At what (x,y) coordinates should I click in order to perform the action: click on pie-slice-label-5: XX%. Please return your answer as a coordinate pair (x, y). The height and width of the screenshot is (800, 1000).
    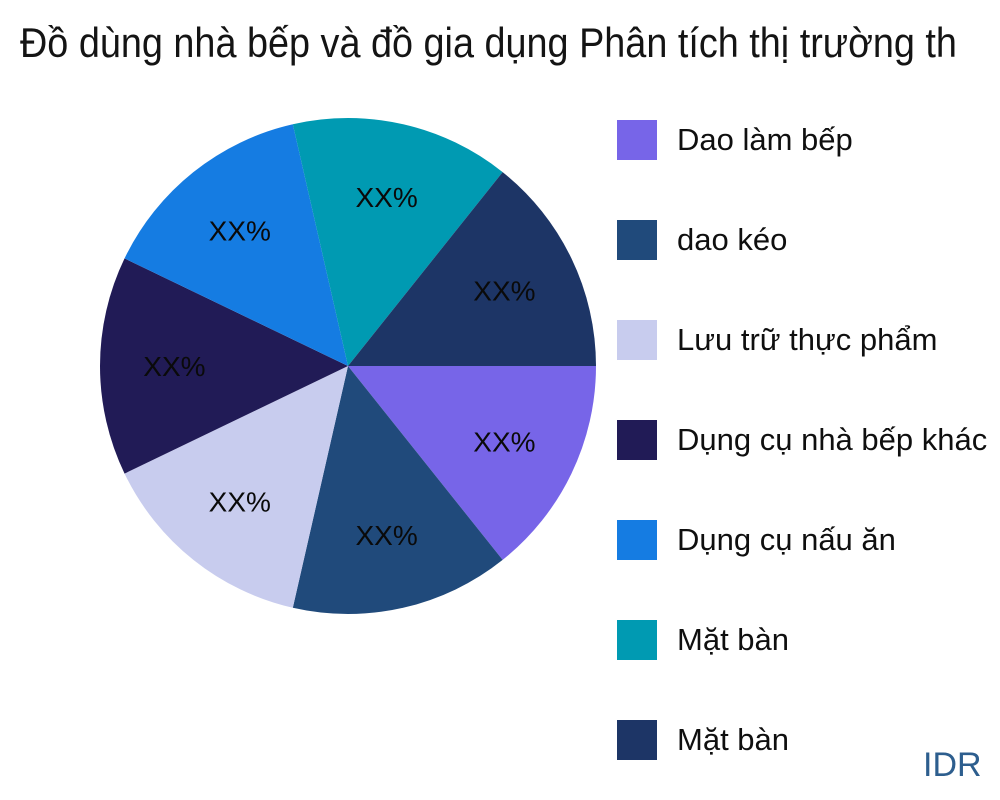
    Looking at the image, I should click on (386, 197).